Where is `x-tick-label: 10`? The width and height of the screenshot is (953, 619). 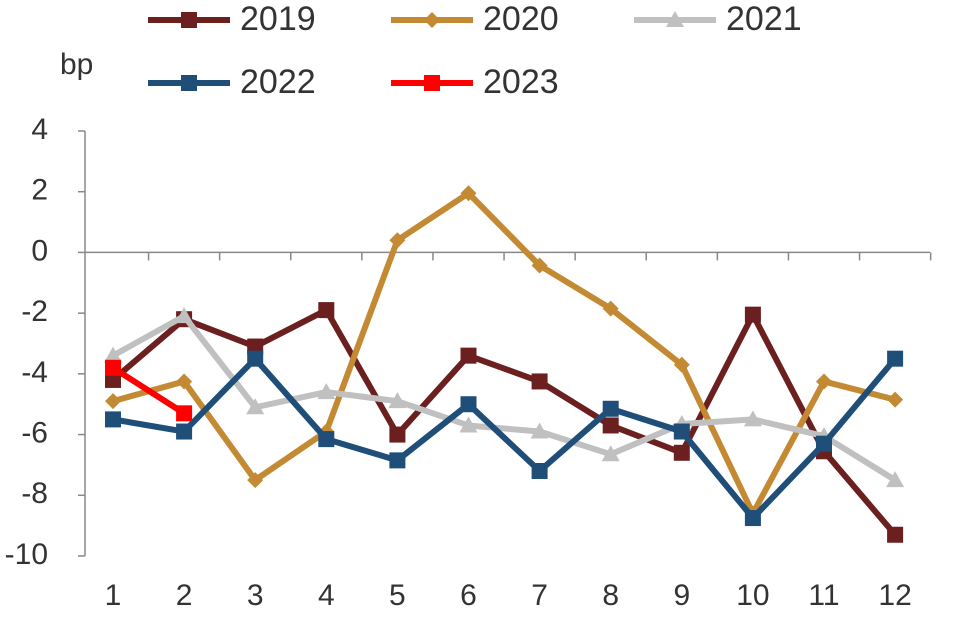 x-tick-label: 10 is located at coordinates (752, 595).